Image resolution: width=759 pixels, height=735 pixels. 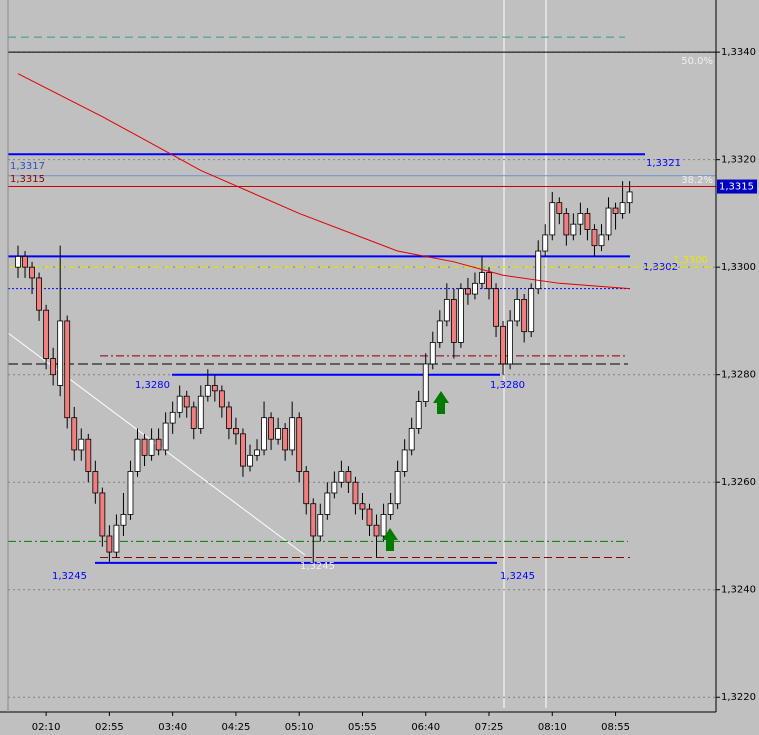 What do you see at coordinates (697, 61) in the screenshot?
I see `level-label: 50.0%` at bounding box center [697, 61].